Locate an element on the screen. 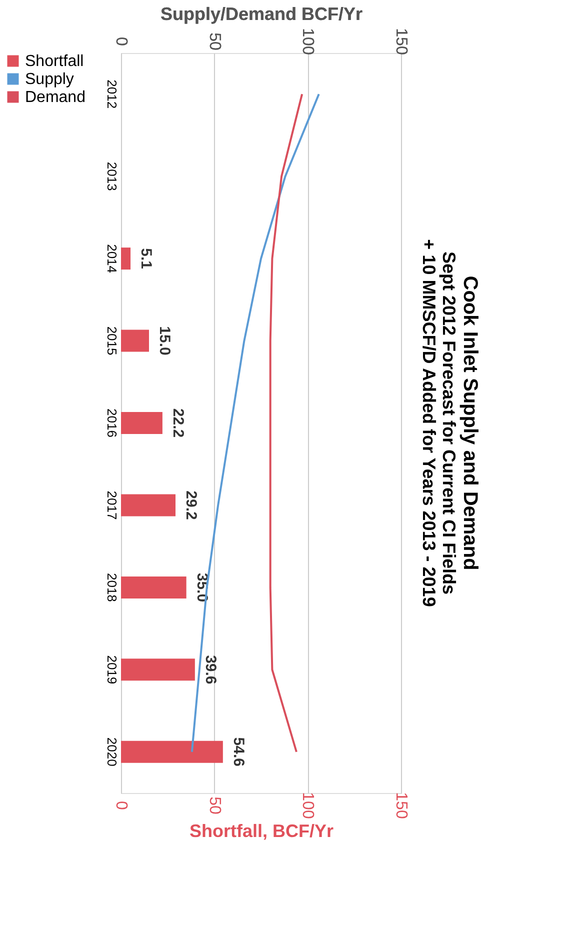  x-axis-title: Shortfall, BCF/Yr is located at coordinates (261, 830).